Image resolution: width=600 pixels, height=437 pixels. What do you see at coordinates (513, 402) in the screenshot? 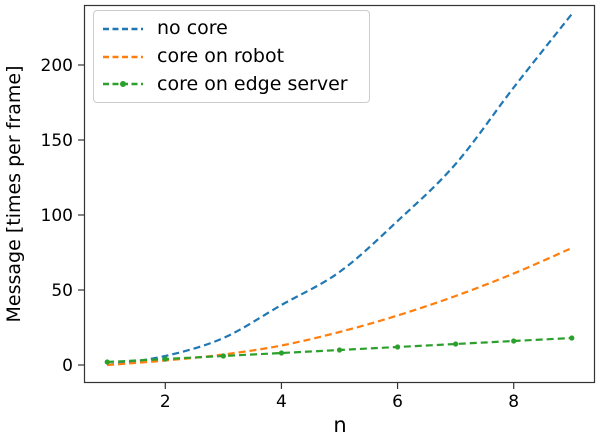
I see `x-tick-label: 8` at bounding box center [513, 402].